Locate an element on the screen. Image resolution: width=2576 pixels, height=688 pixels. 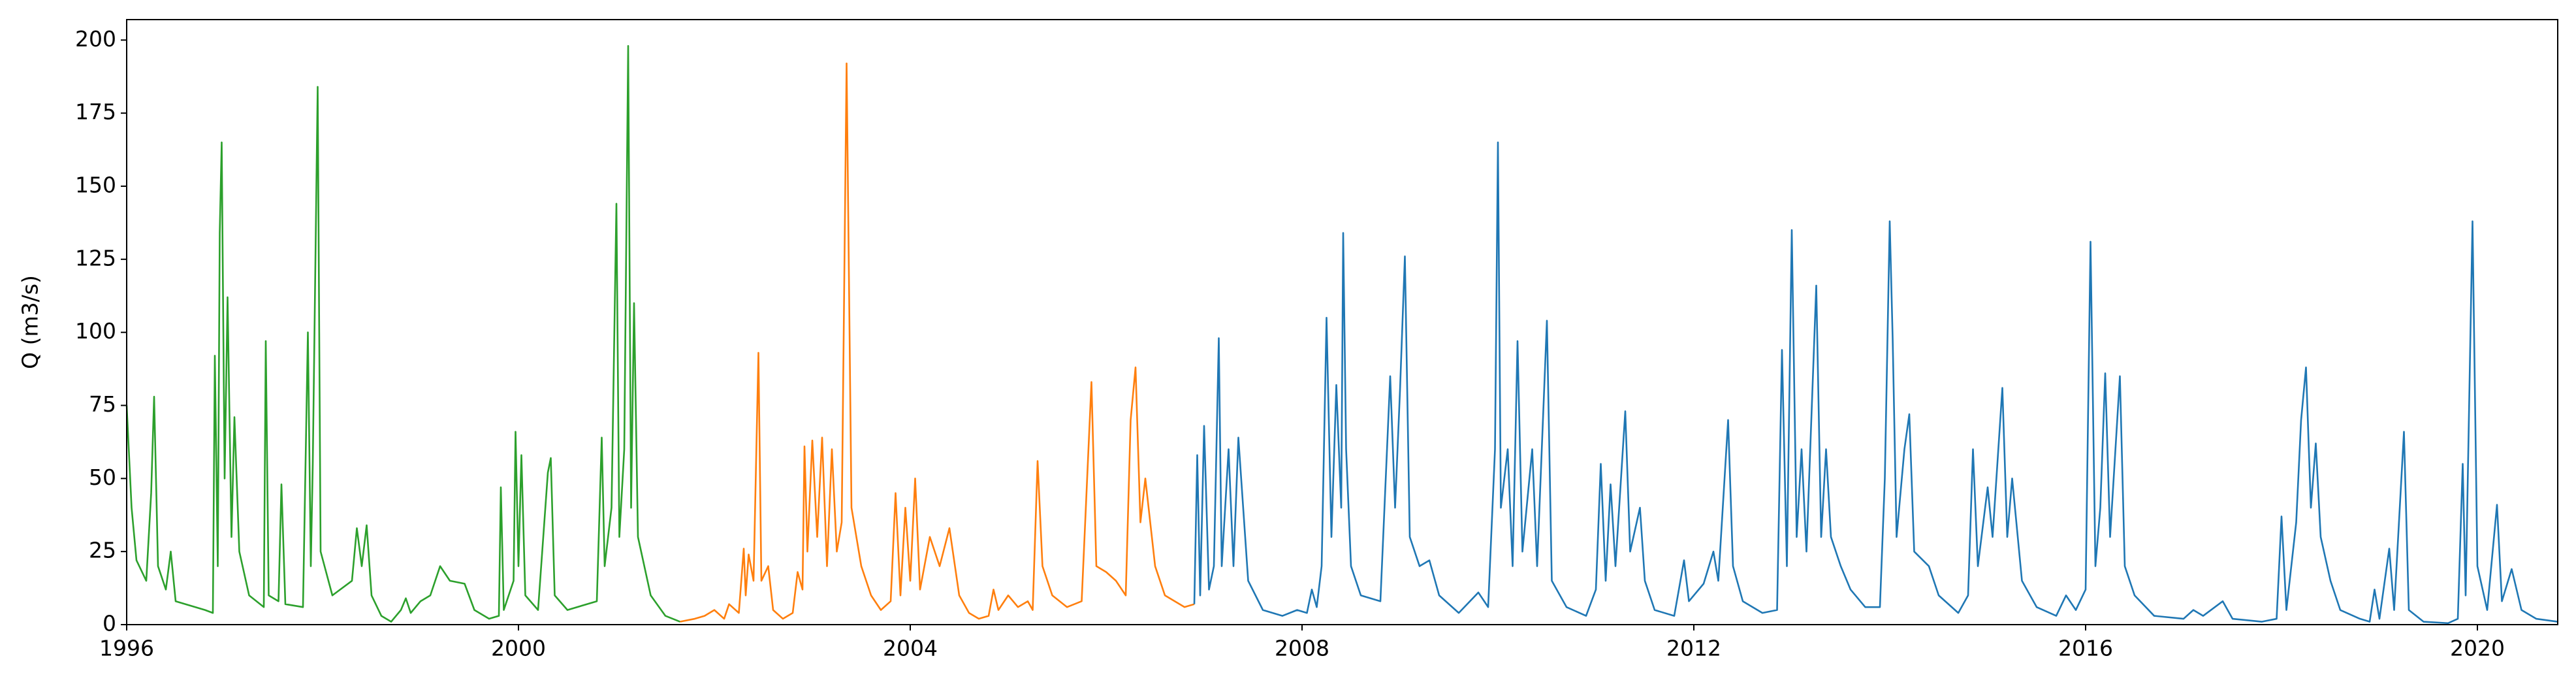
x-tick-label: 2008 is located at coordinates (1302, 648).